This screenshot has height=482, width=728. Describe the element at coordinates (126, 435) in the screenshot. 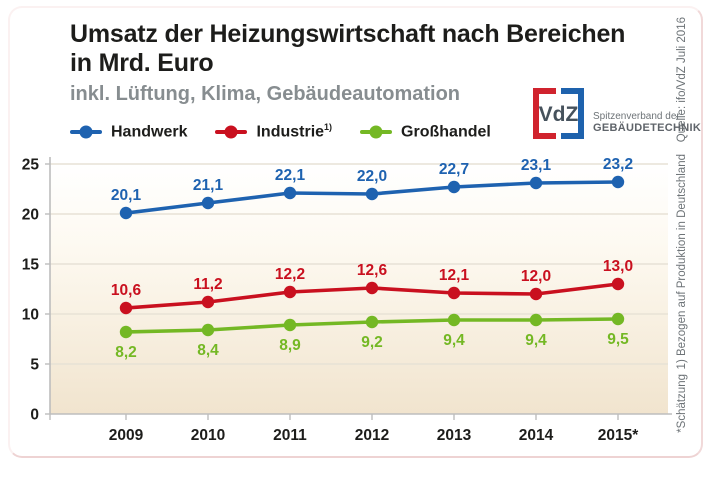

I see `x-tick-label: 2009` at that location.